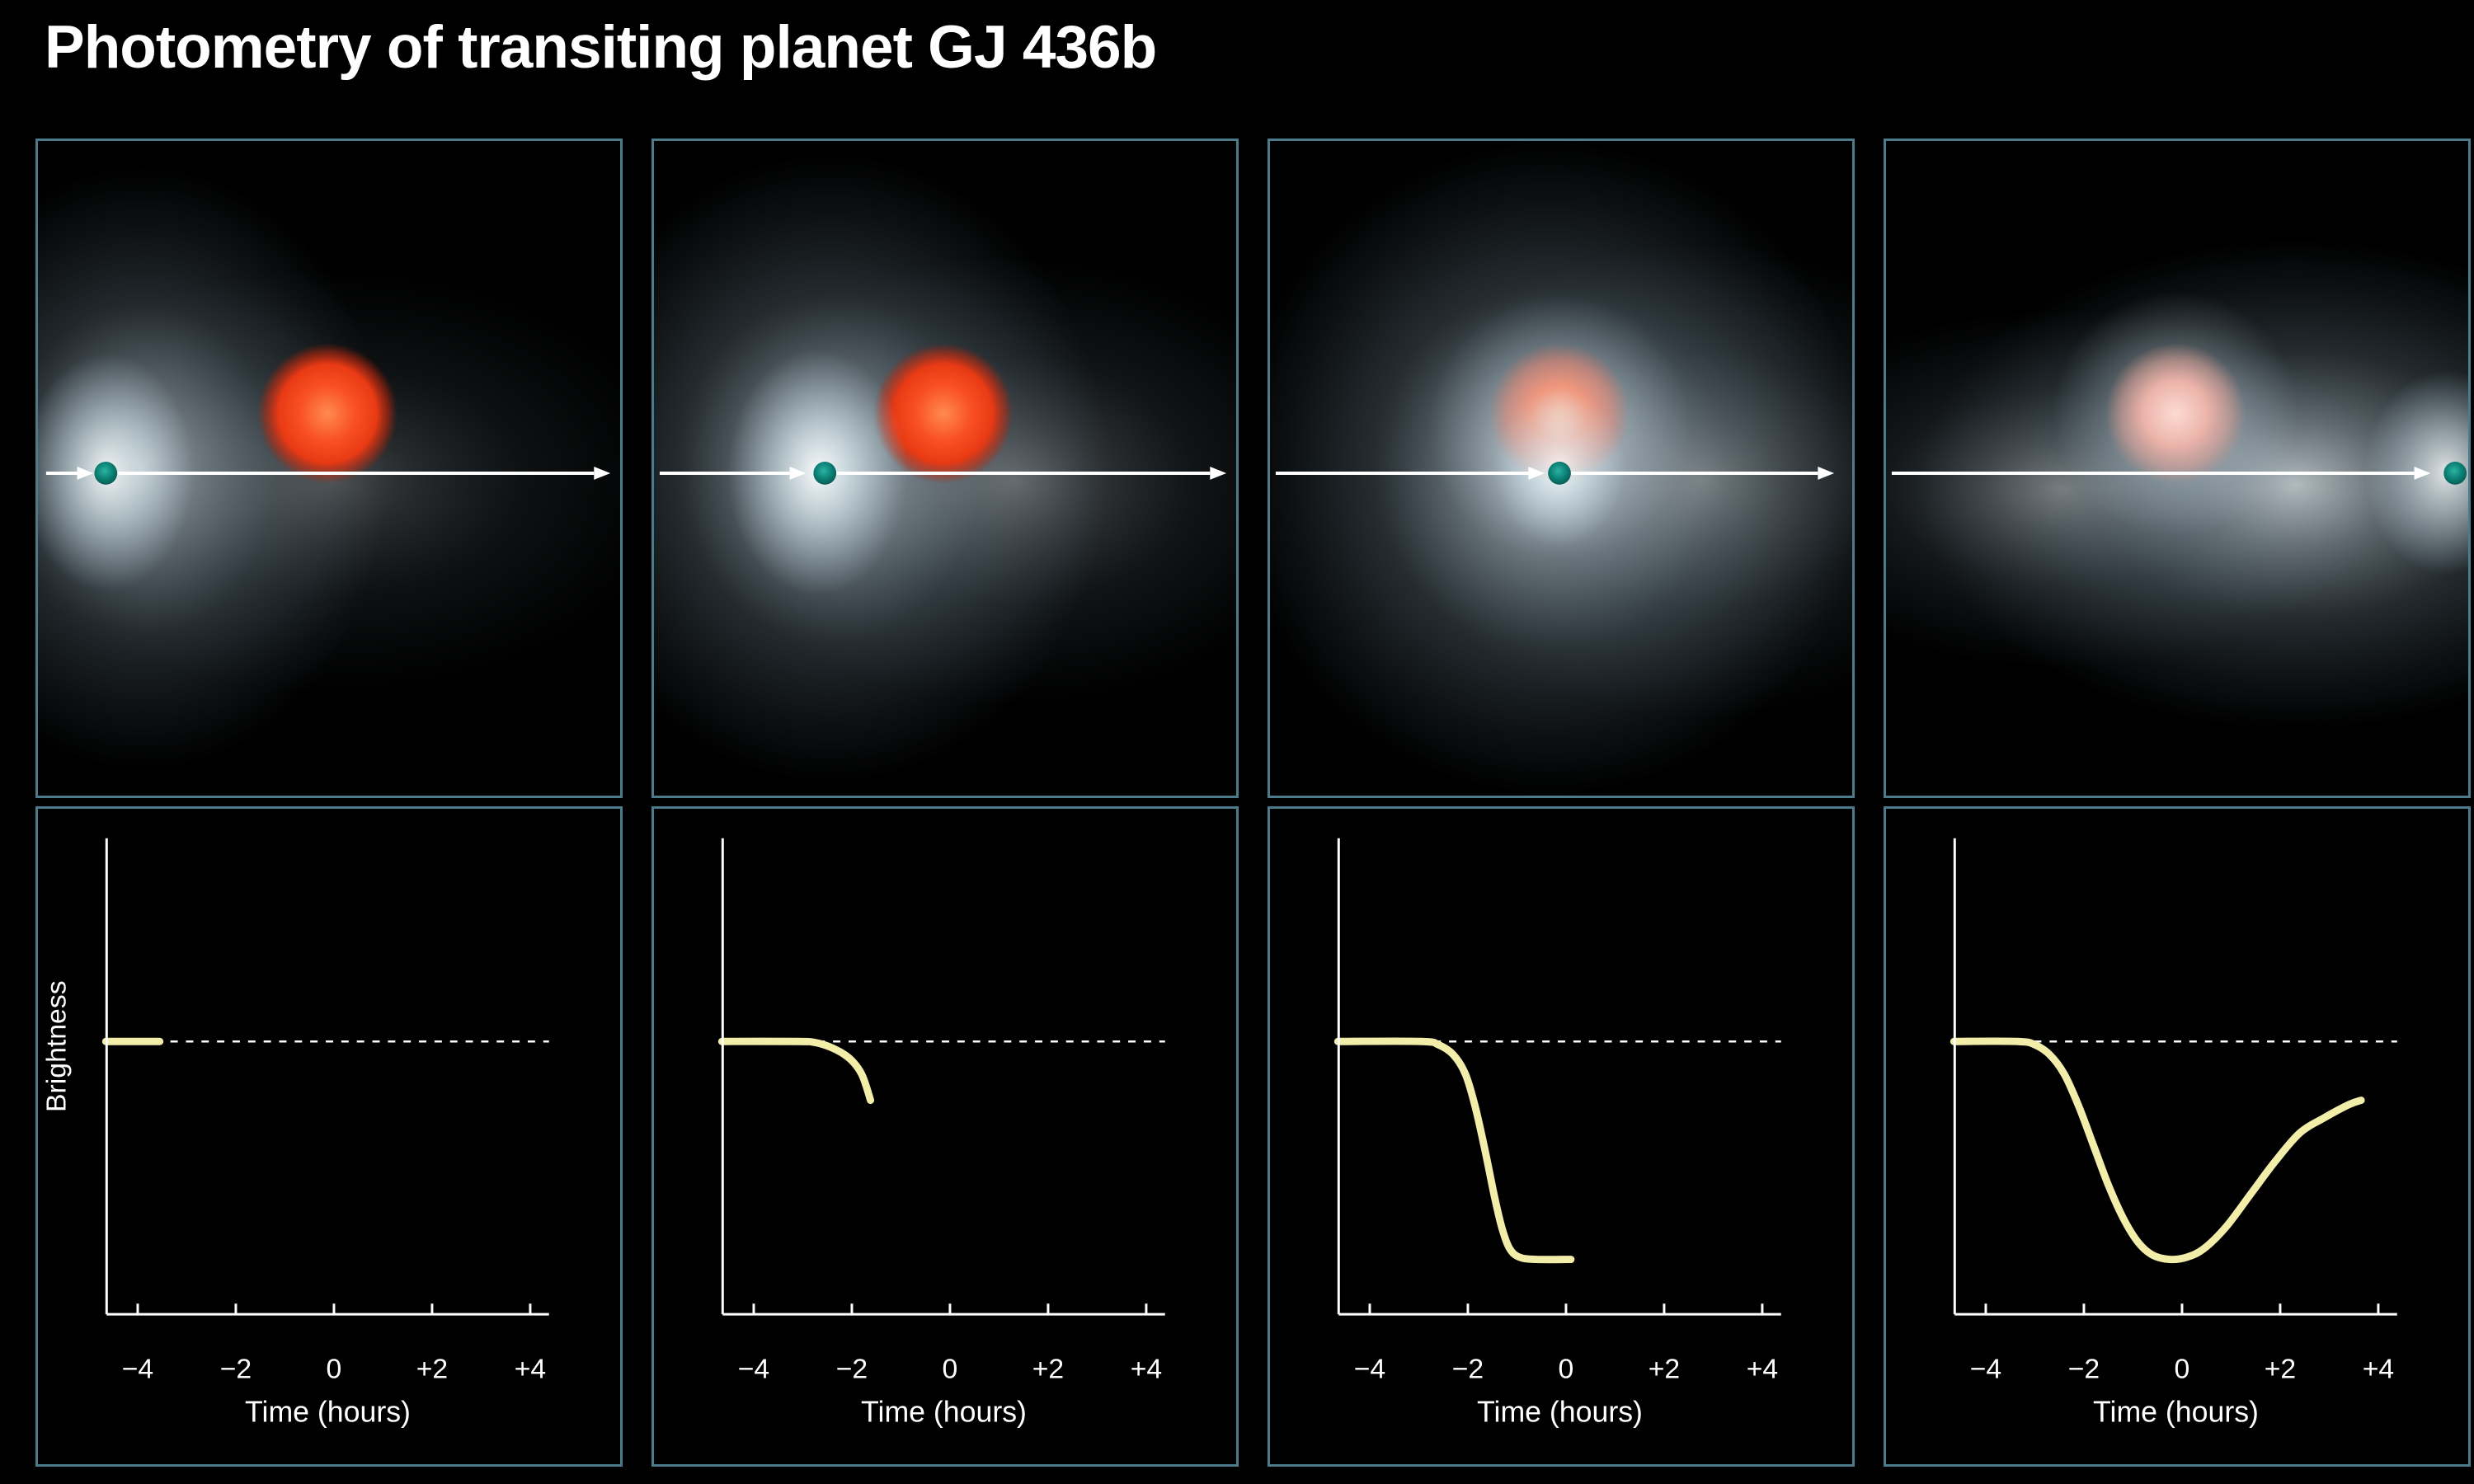 The image size is (2474, 1484). What do you see at coordinates (57, 1046) in the screenshot?
I see `y-axis-label: Brightness` at bounding box center [57, 1046].